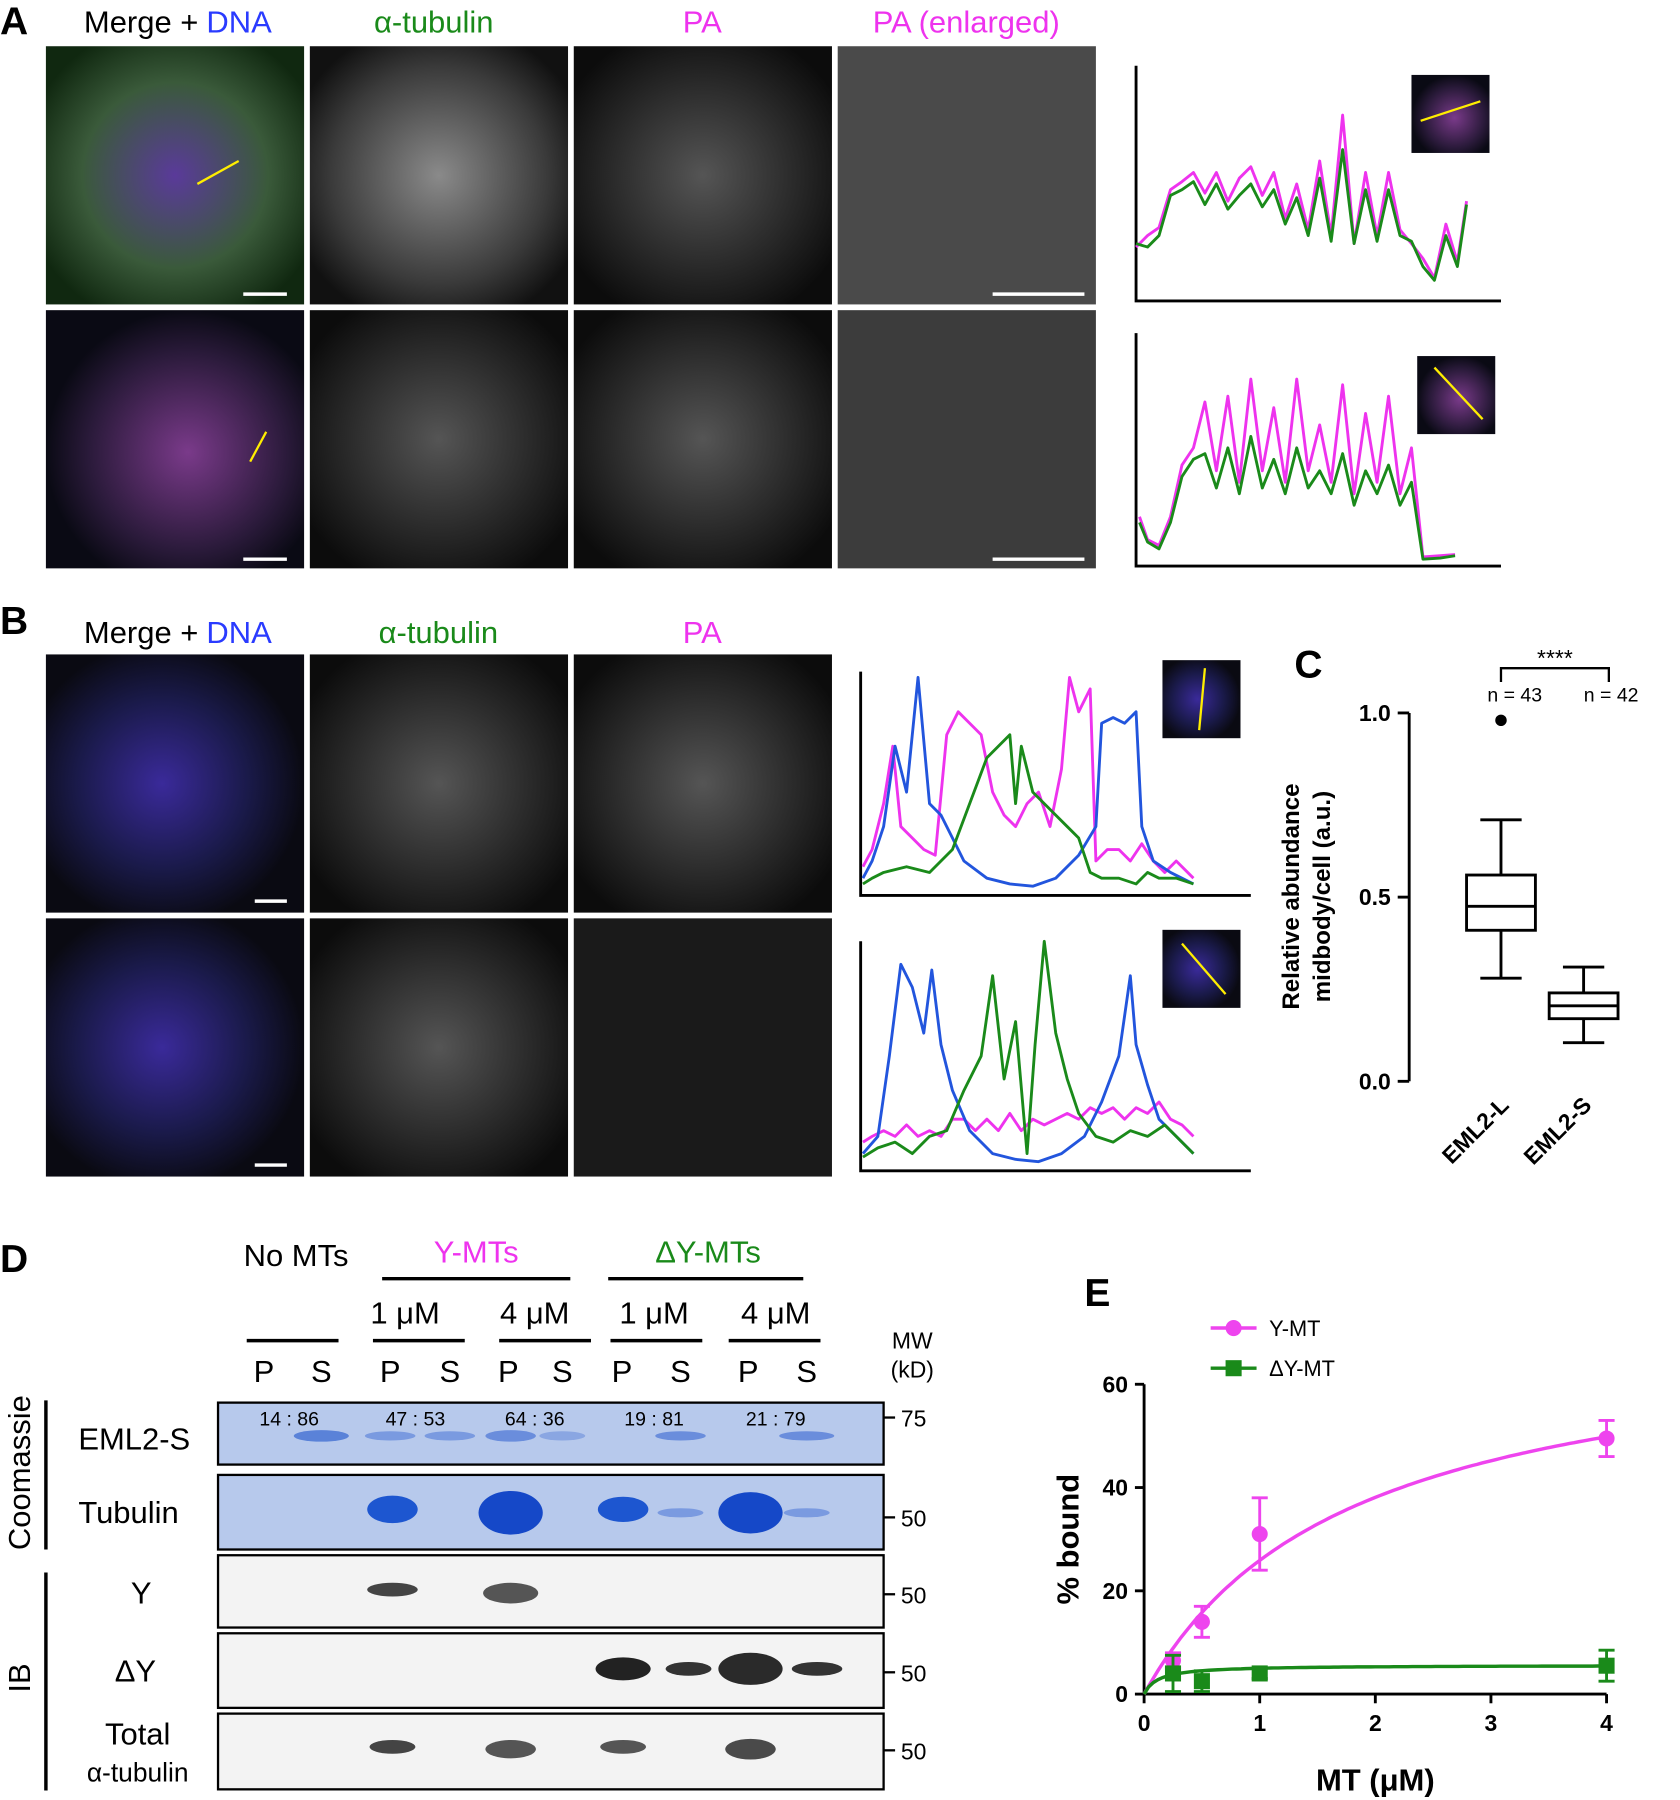  What do you see at coordinates (1121, 1694) in the screenshot?
I see `y-tick-label: 0` at bounding box center [1121, 1694].